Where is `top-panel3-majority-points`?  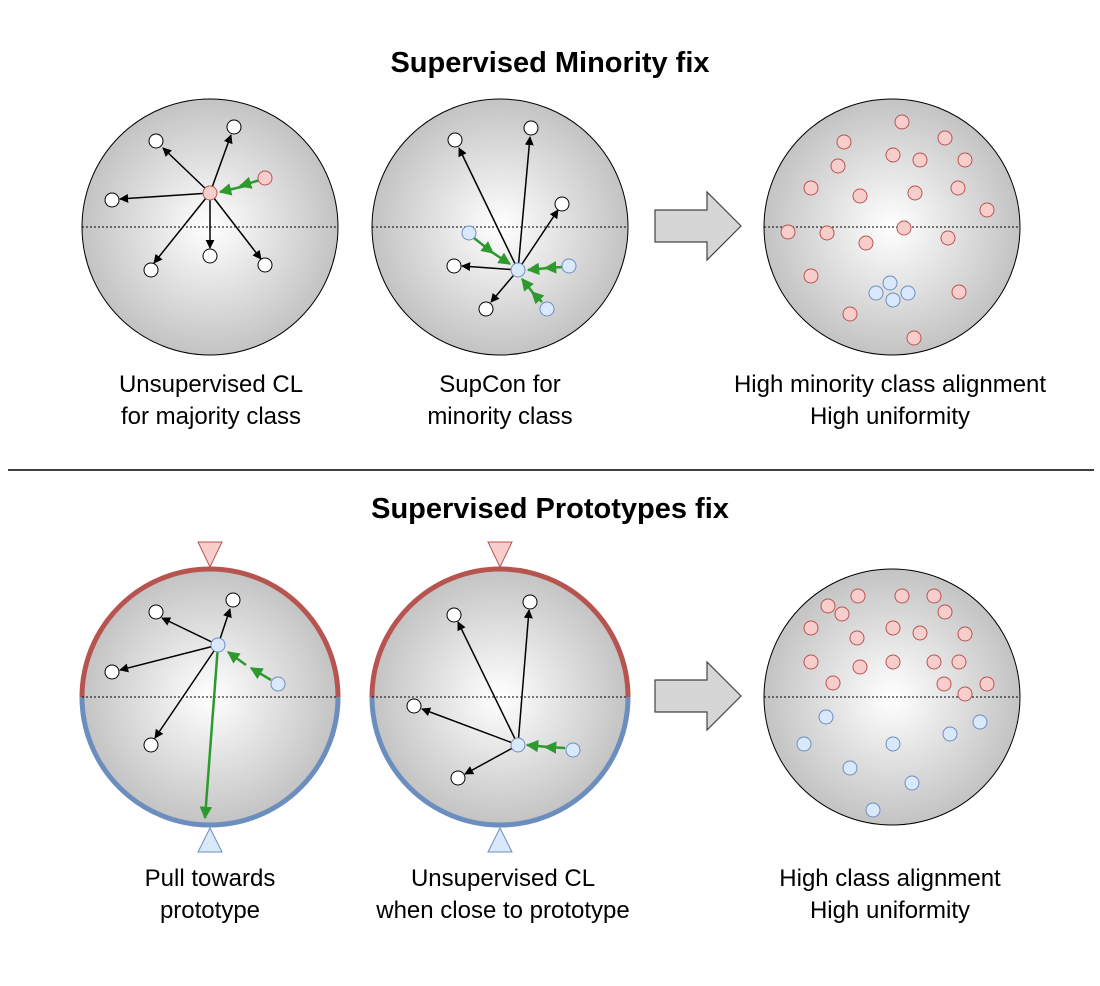
top-panel3-majority-points is located at coordinates (887, 230).